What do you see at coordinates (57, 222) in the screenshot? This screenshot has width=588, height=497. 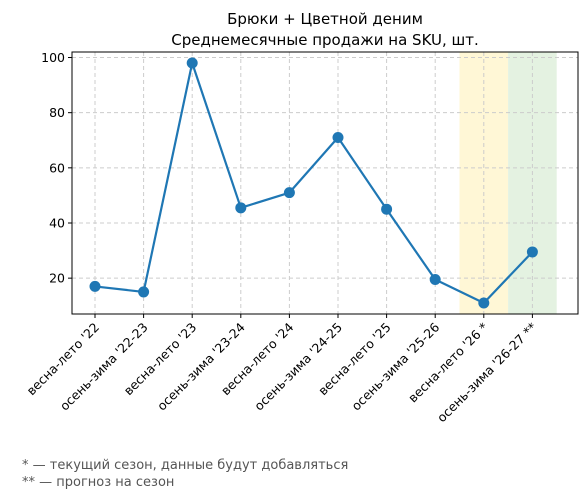 I see `y-tick-label-1: 40` at bounding box center [57, 222].